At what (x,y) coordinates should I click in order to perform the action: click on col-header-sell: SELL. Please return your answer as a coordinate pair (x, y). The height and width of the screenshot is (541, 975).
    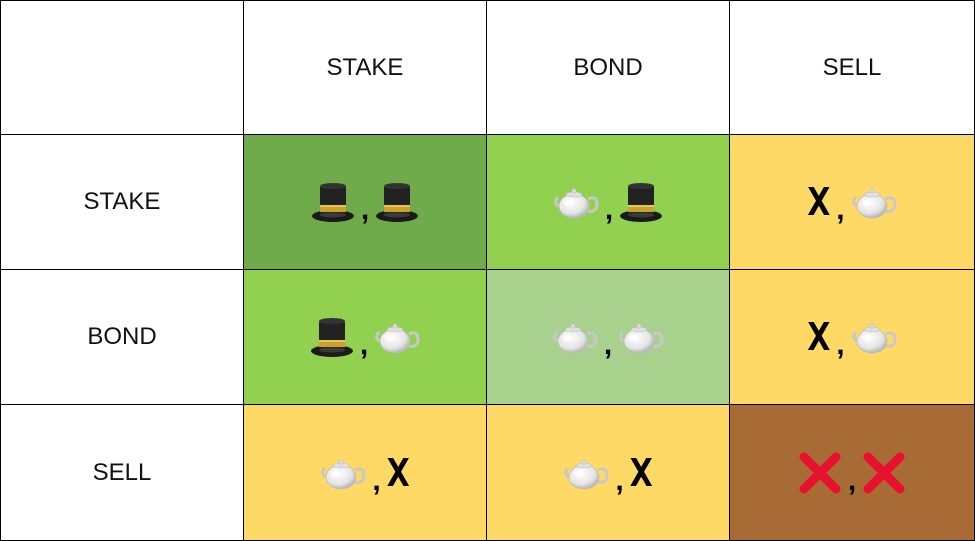
    Looking at the image, I should click on (852, 67).